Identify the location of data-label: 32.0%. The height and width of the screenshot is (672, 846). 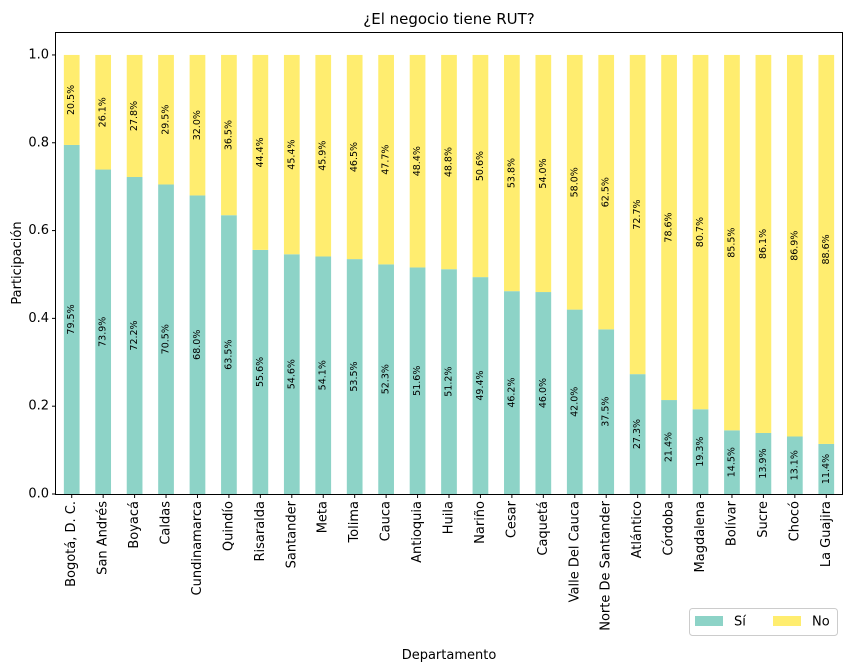
(197, 125).